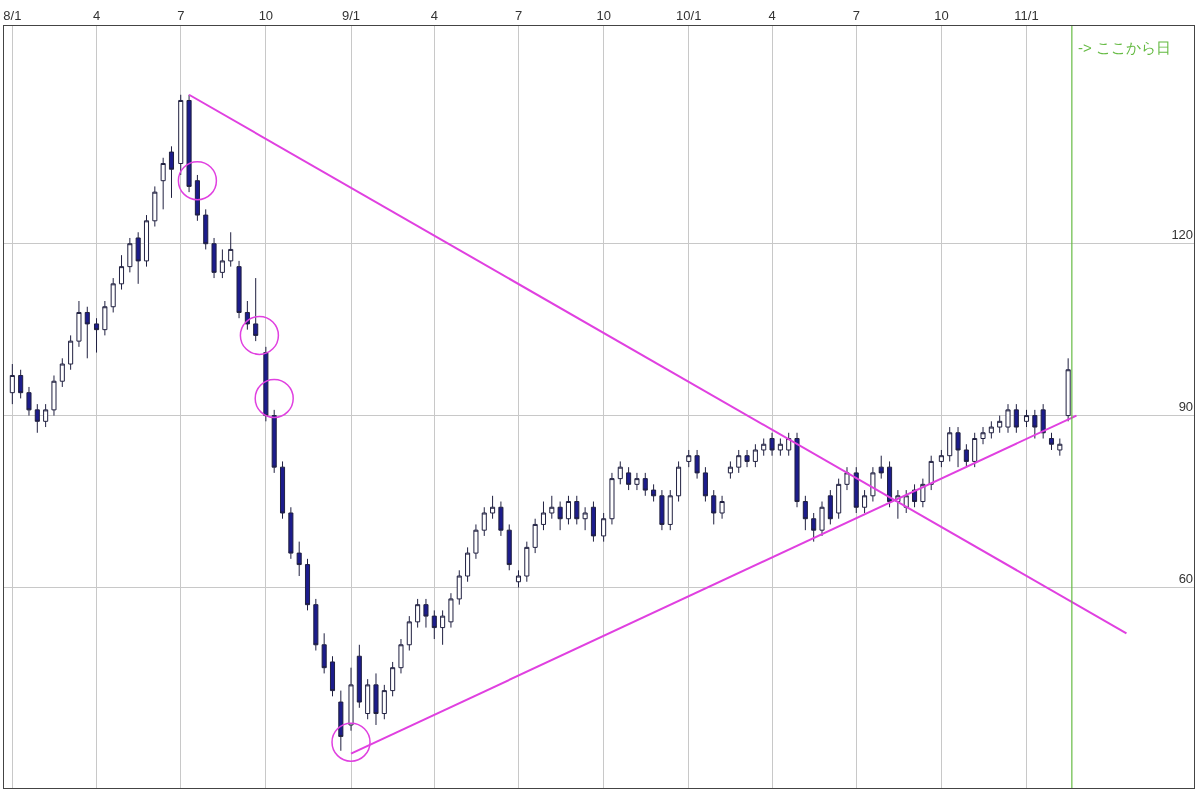  What do you see at coordinates (1182, 235) in the screenshot?
I see `y-tick-label: 120` at bounding box center [1182, 235].